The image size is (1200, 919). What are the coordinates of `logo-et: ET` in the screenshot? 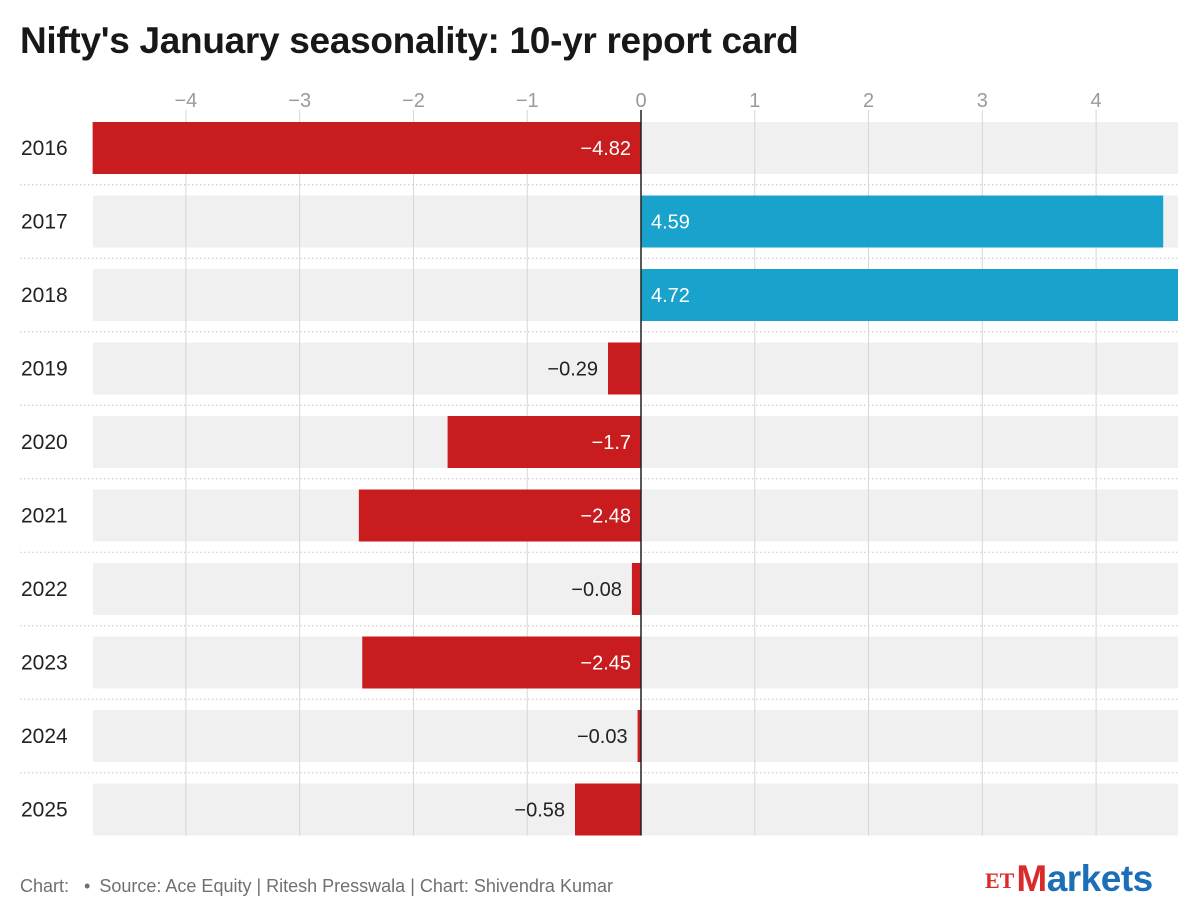 It's located at (1000, 880).